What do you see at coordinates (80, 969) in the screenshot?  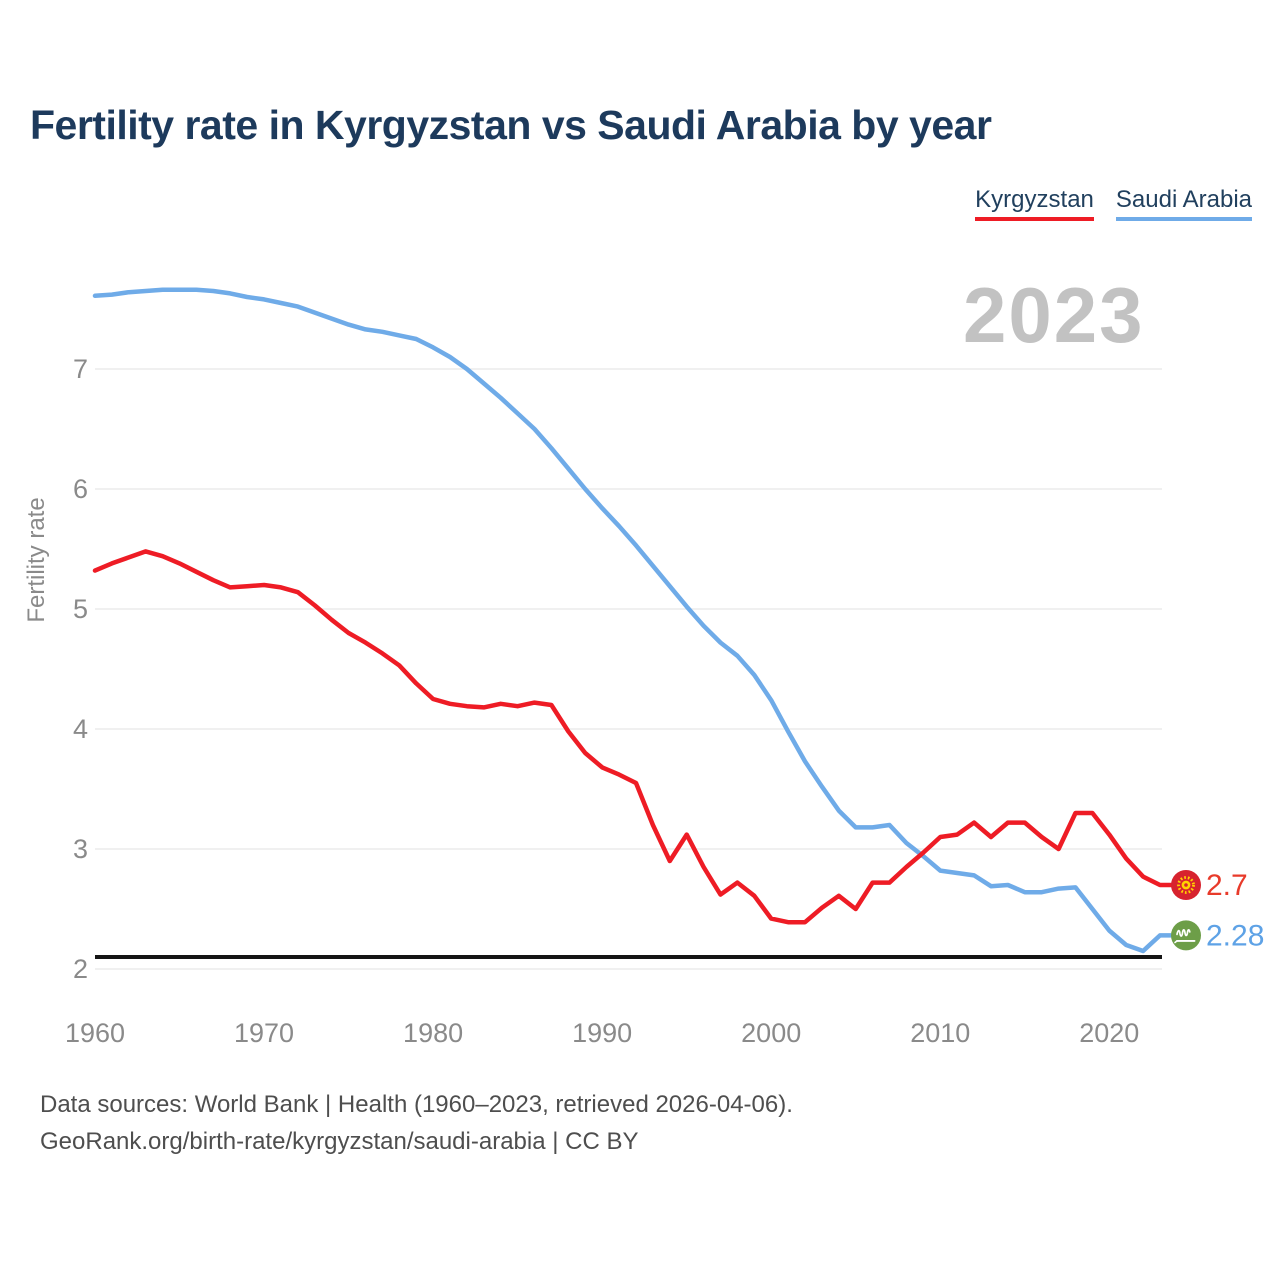 I see `y-tick-label: 2` at bounding box center [80, 969].